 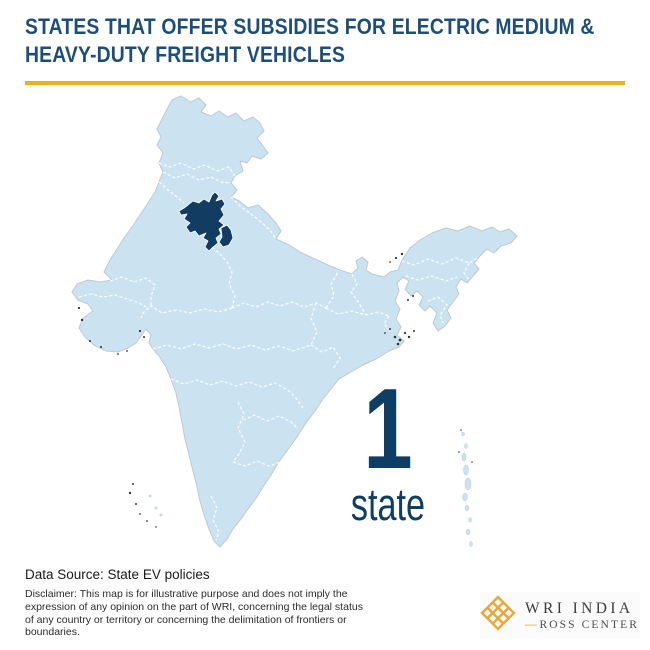 I want to click on state-count-stat: 1 state, so click(x=388, y=448).